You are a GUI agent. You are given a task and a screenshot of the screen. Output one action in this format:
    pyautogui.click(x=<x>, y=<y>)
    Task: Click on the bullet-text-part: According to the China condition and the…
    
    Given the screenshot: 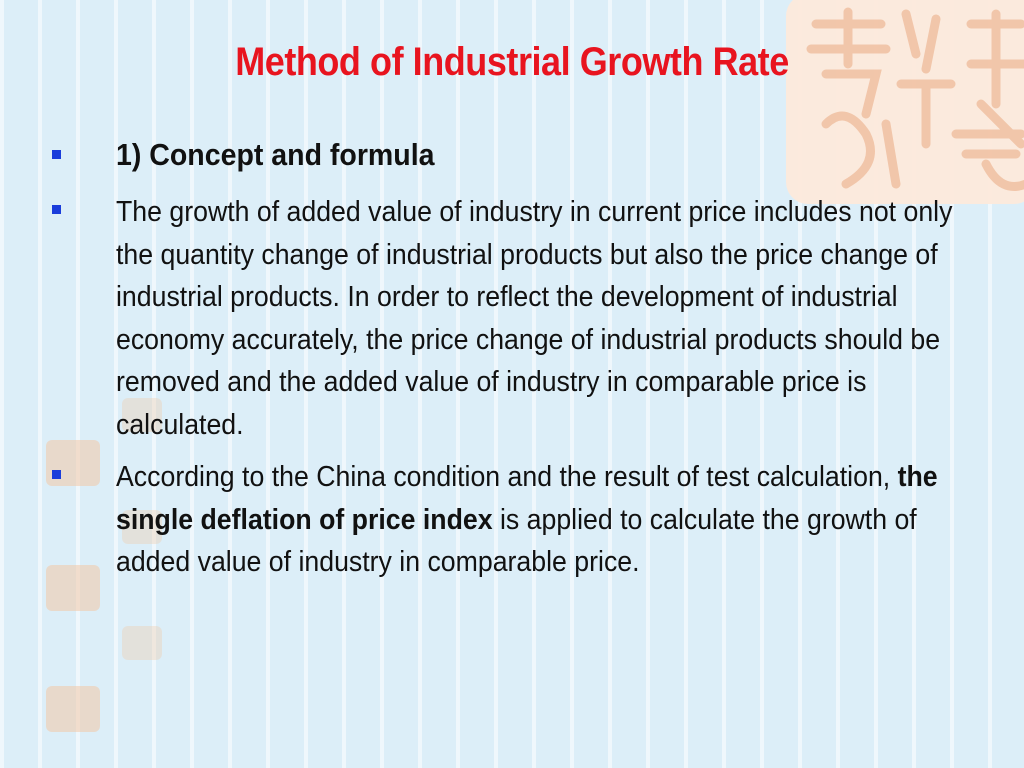 What is the action you would take?
    pyautogui.click(x=507, y=477)
    